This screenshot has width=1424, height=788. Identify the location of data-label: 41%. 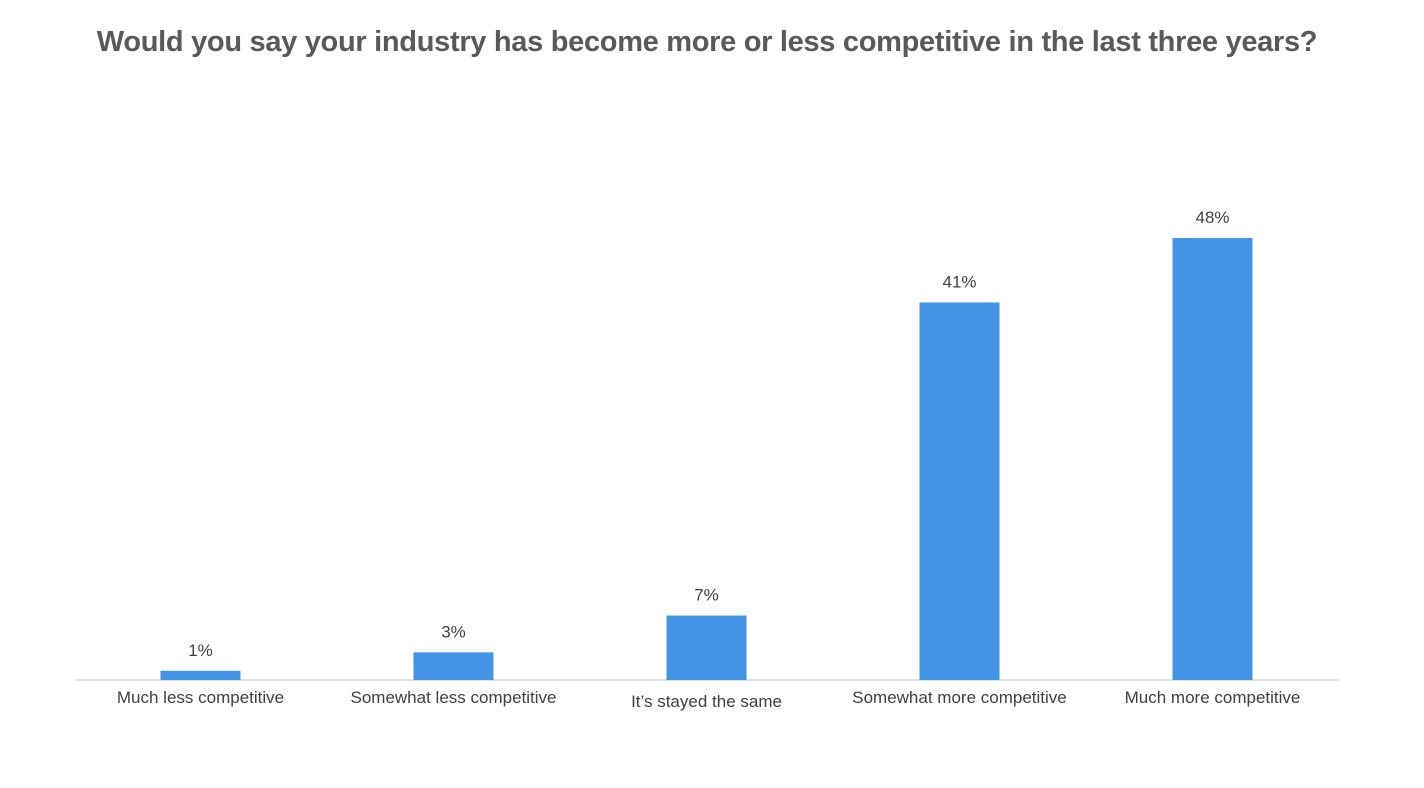
(959, 281).